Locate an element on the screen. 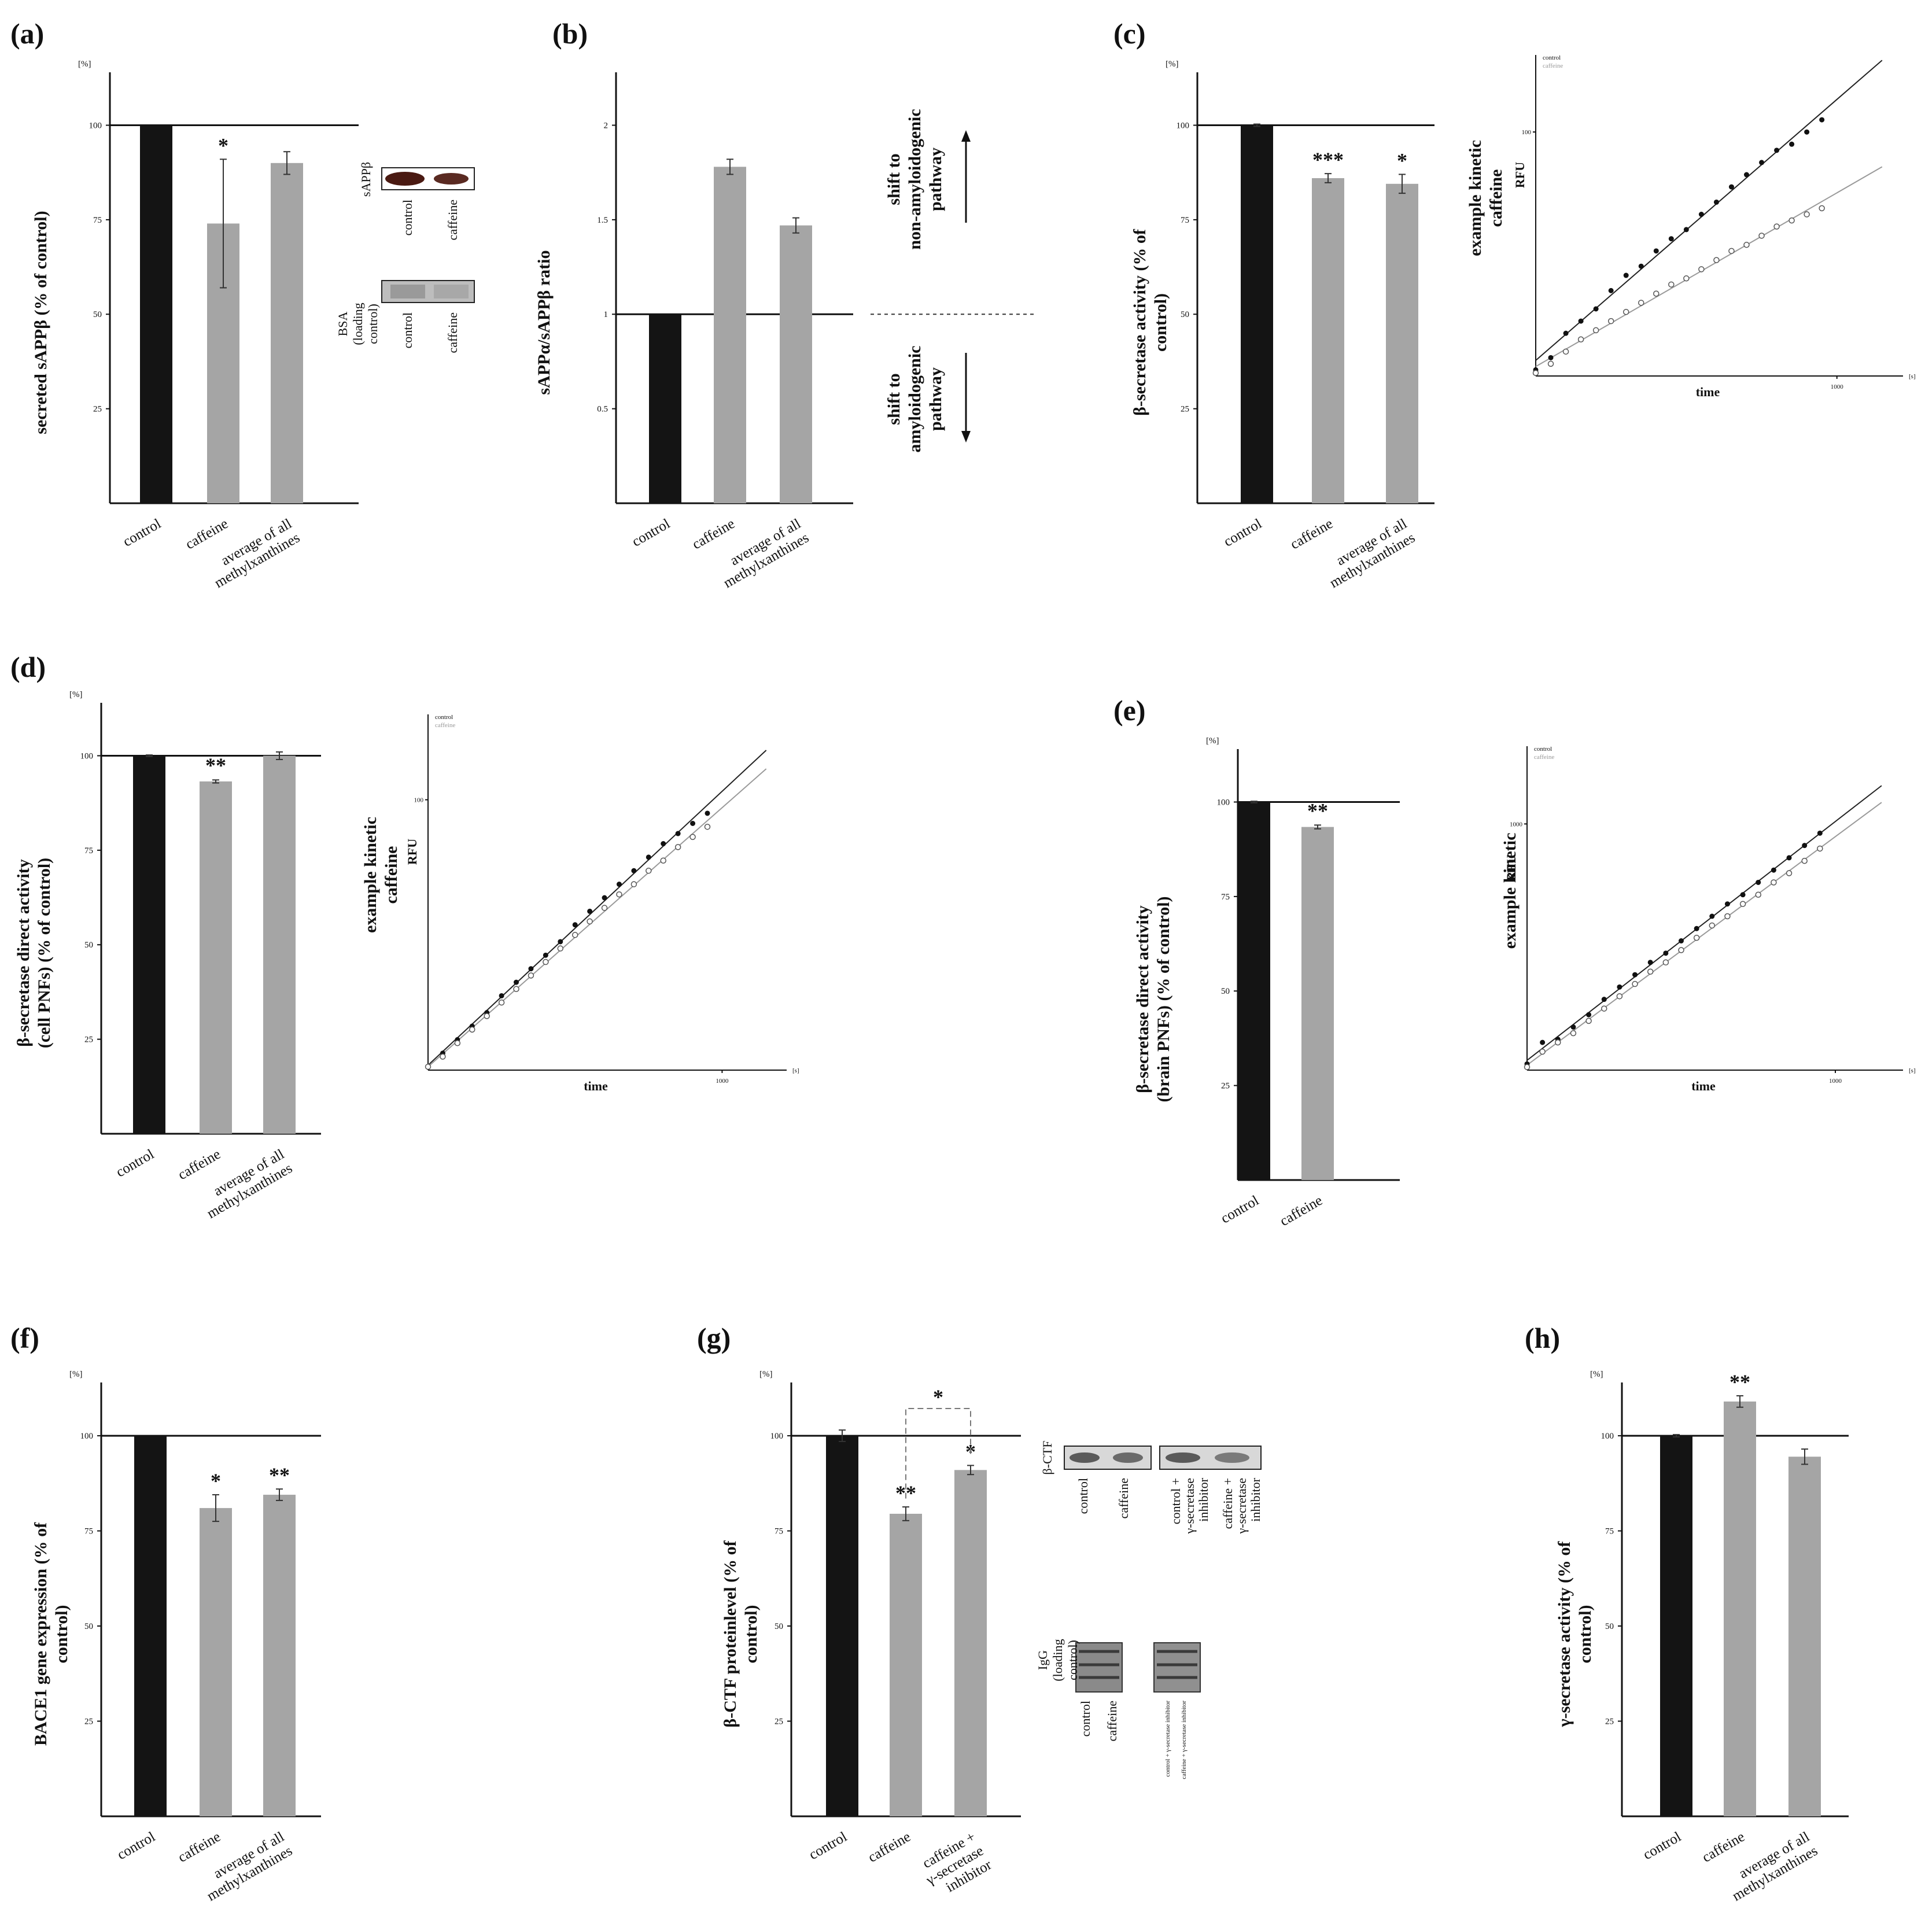 The image size is (1925, 1932). blot-lane-label: control +γ-secretaseinhibitor is located at coordinates (1189, 1505).